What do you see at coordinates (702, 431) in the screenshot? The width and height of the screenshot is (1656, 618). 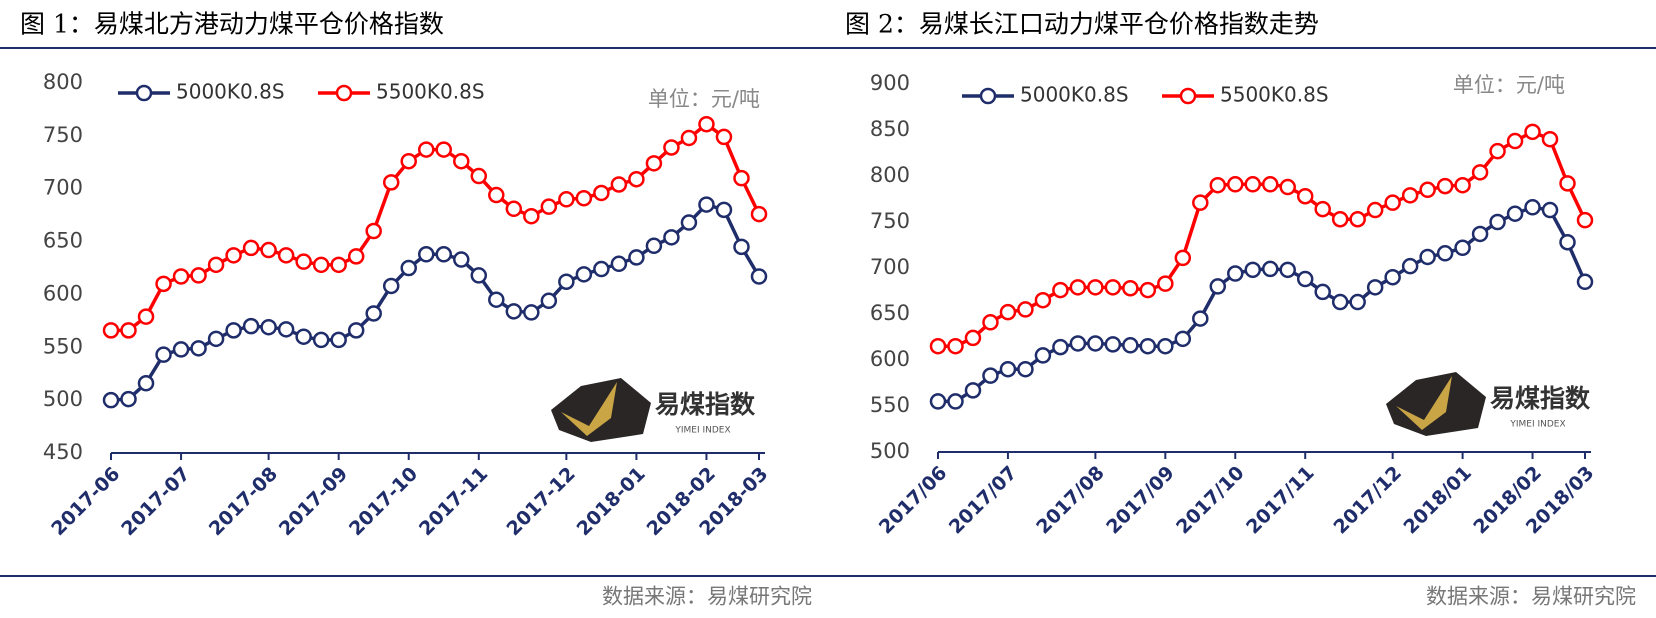 I see `logo-subtext: YIMEI INDEX` at bounding box center [702, 431].